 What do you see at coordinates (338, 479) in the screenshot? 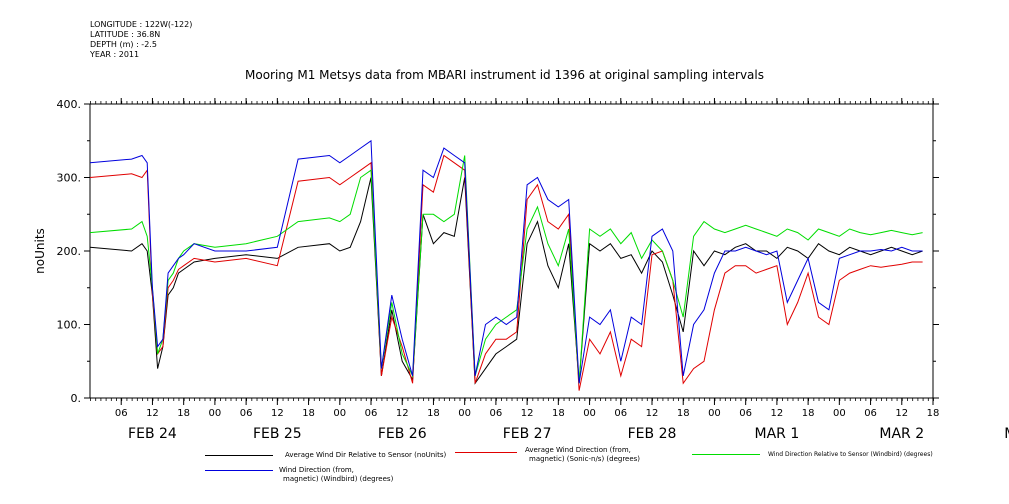
I see `legend-label-3b: magnetic) (Windbird) (degrees)` at bounding box center [338, 479].